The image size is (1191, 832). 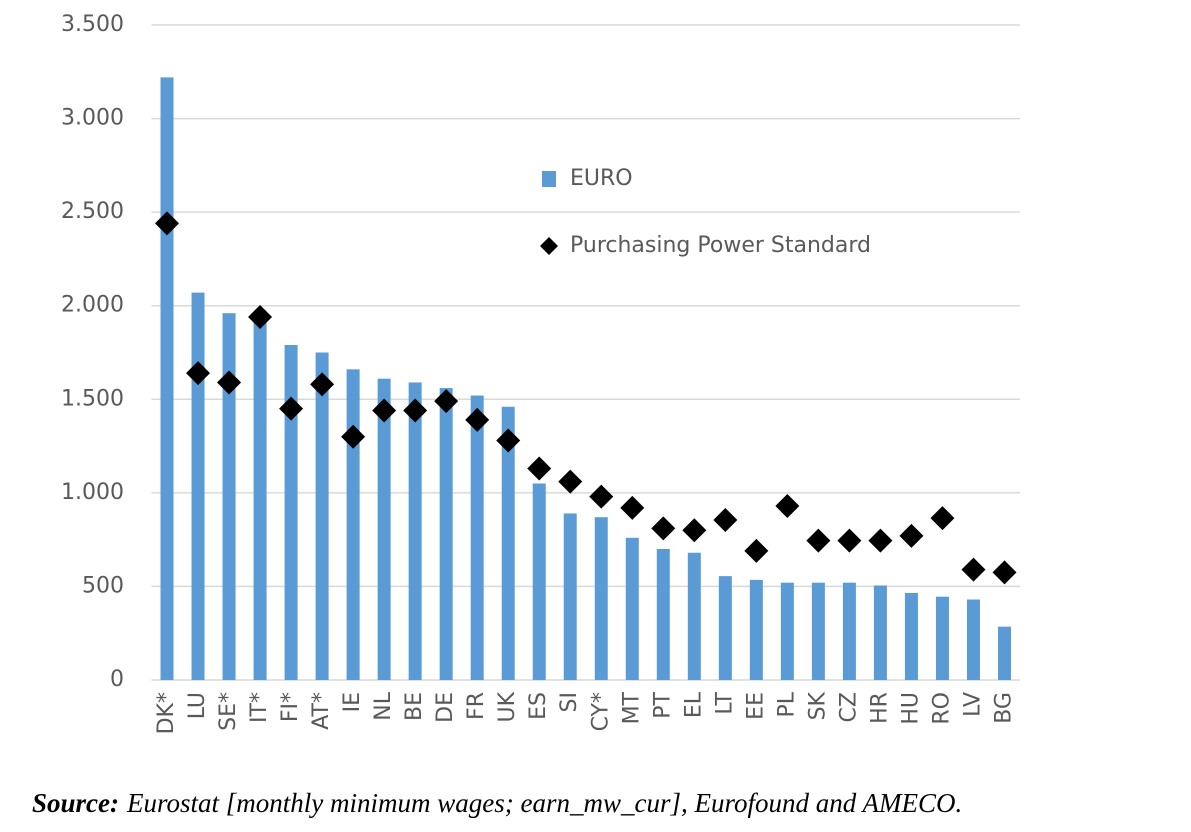 I want to click on x-tick-label: BG, so click(x=1003, y=708).